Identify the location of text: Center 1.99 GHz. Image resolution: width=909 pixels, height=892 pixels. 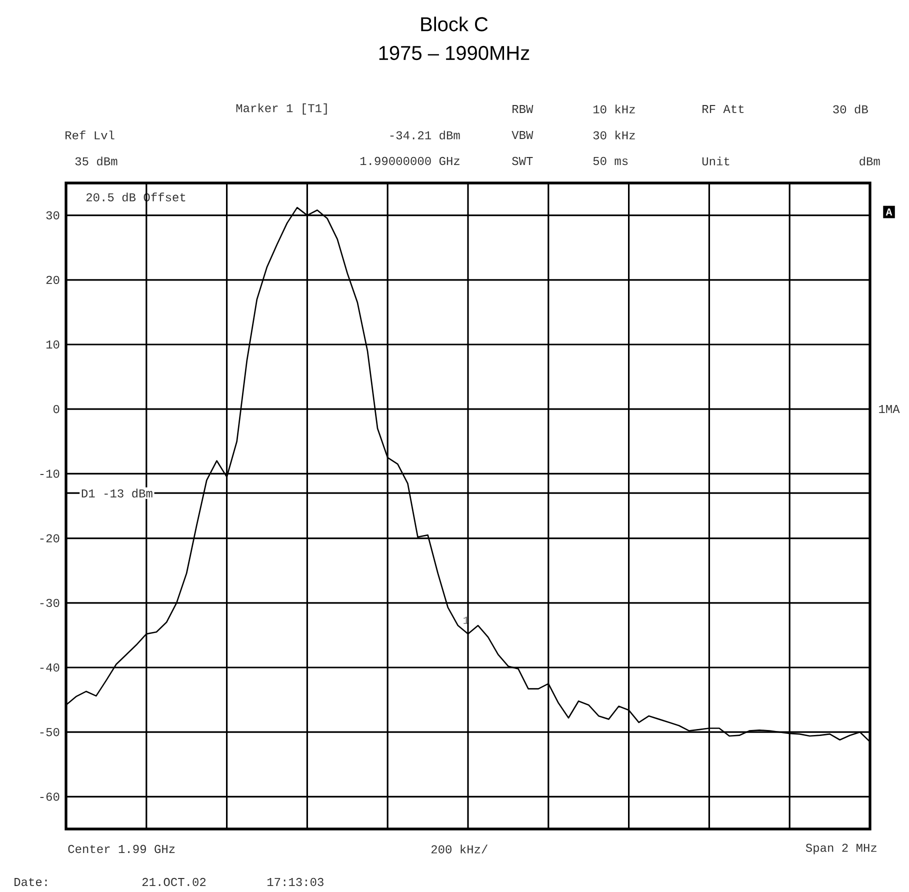
(121, 849).